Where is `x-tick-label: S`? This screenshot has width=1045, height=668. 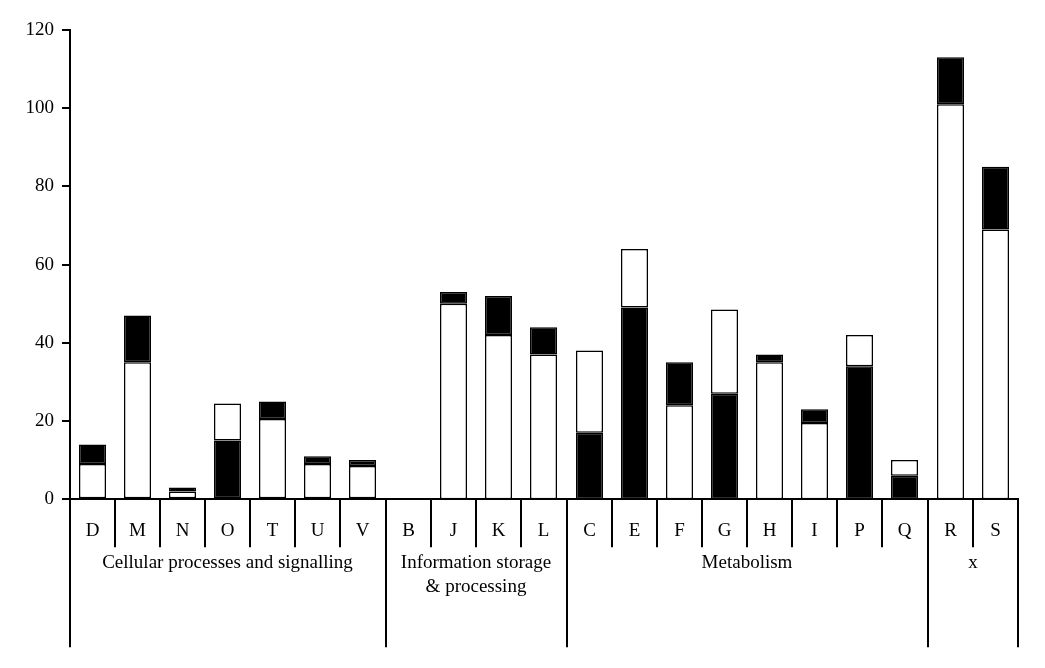
x-tick-label: S is located at coordinates (995, 529).